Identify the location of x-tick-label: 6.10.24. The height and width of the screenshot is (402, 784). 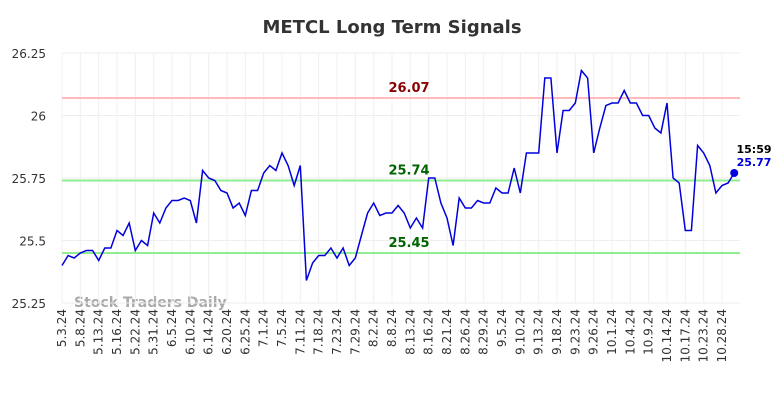
(190, 332).